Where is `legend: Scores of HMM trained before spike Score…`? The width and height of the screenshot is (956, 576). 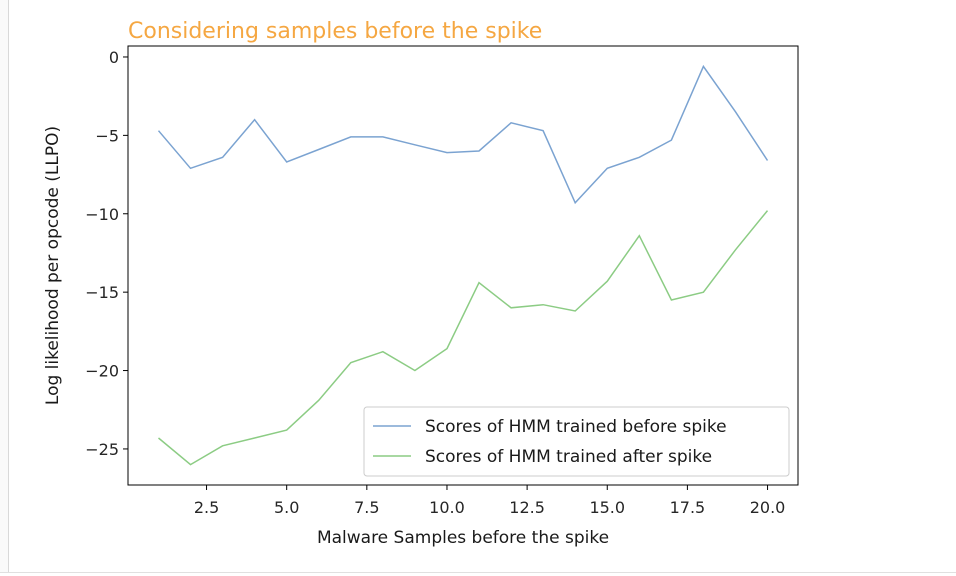
legend: Scores of HMM trained before spike Score… is located at coordinates (576, 441).